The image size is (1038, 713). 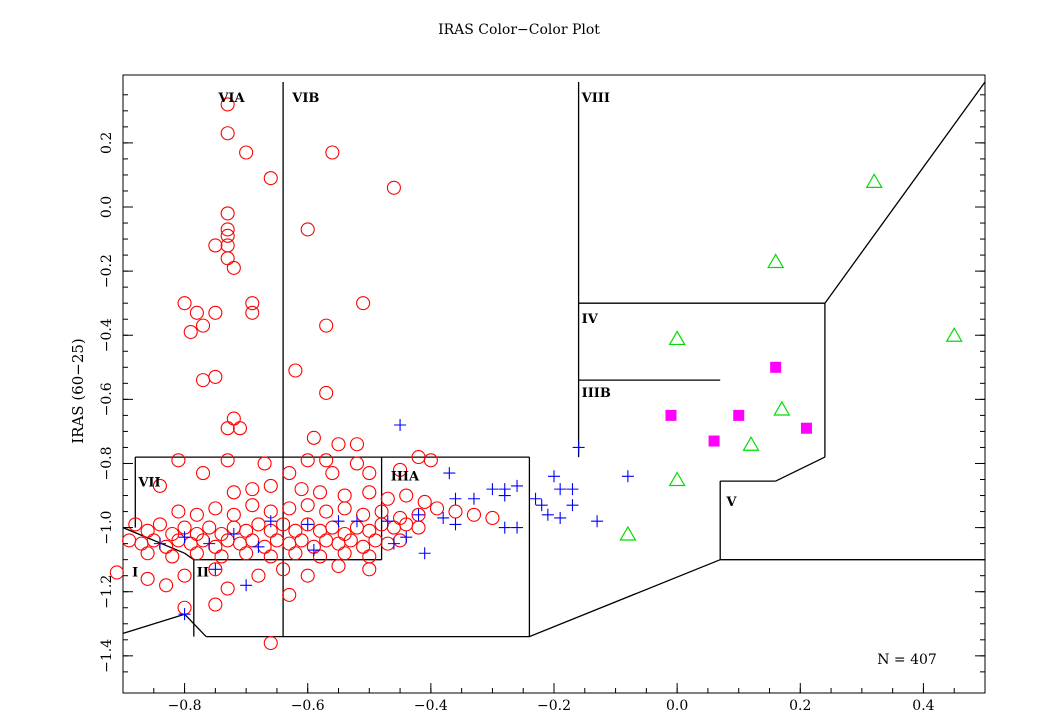 I want to click on region-label: IIIA, so click(x=405, y=476).